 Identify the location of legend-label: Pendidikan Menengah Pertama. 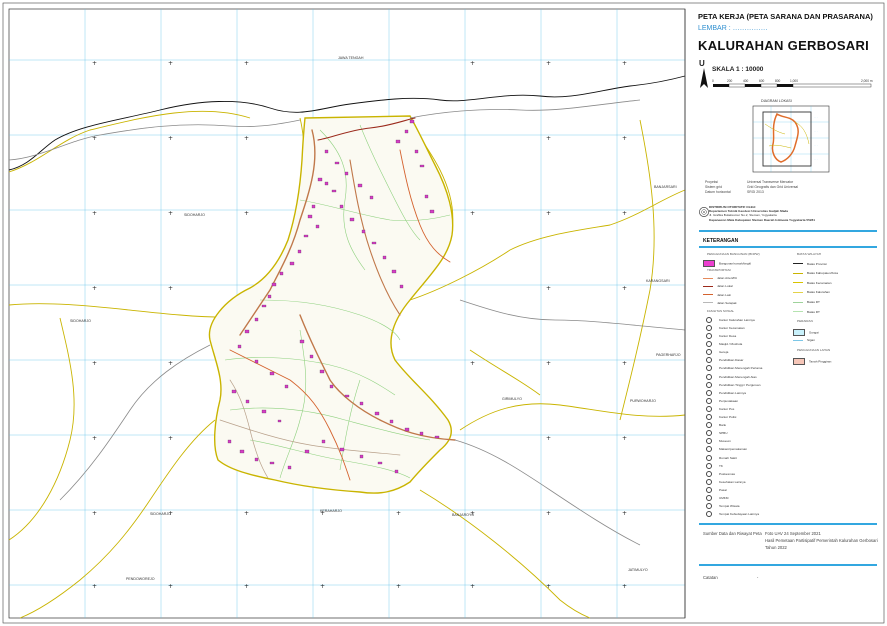
(741, 368).